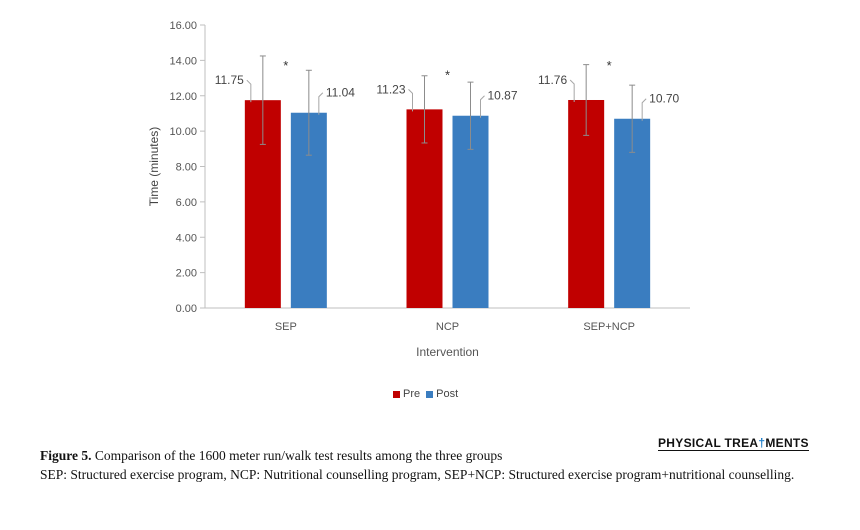 The image size is (860, 530). I want to click on legend-item-post: Post, so click(442, 394).